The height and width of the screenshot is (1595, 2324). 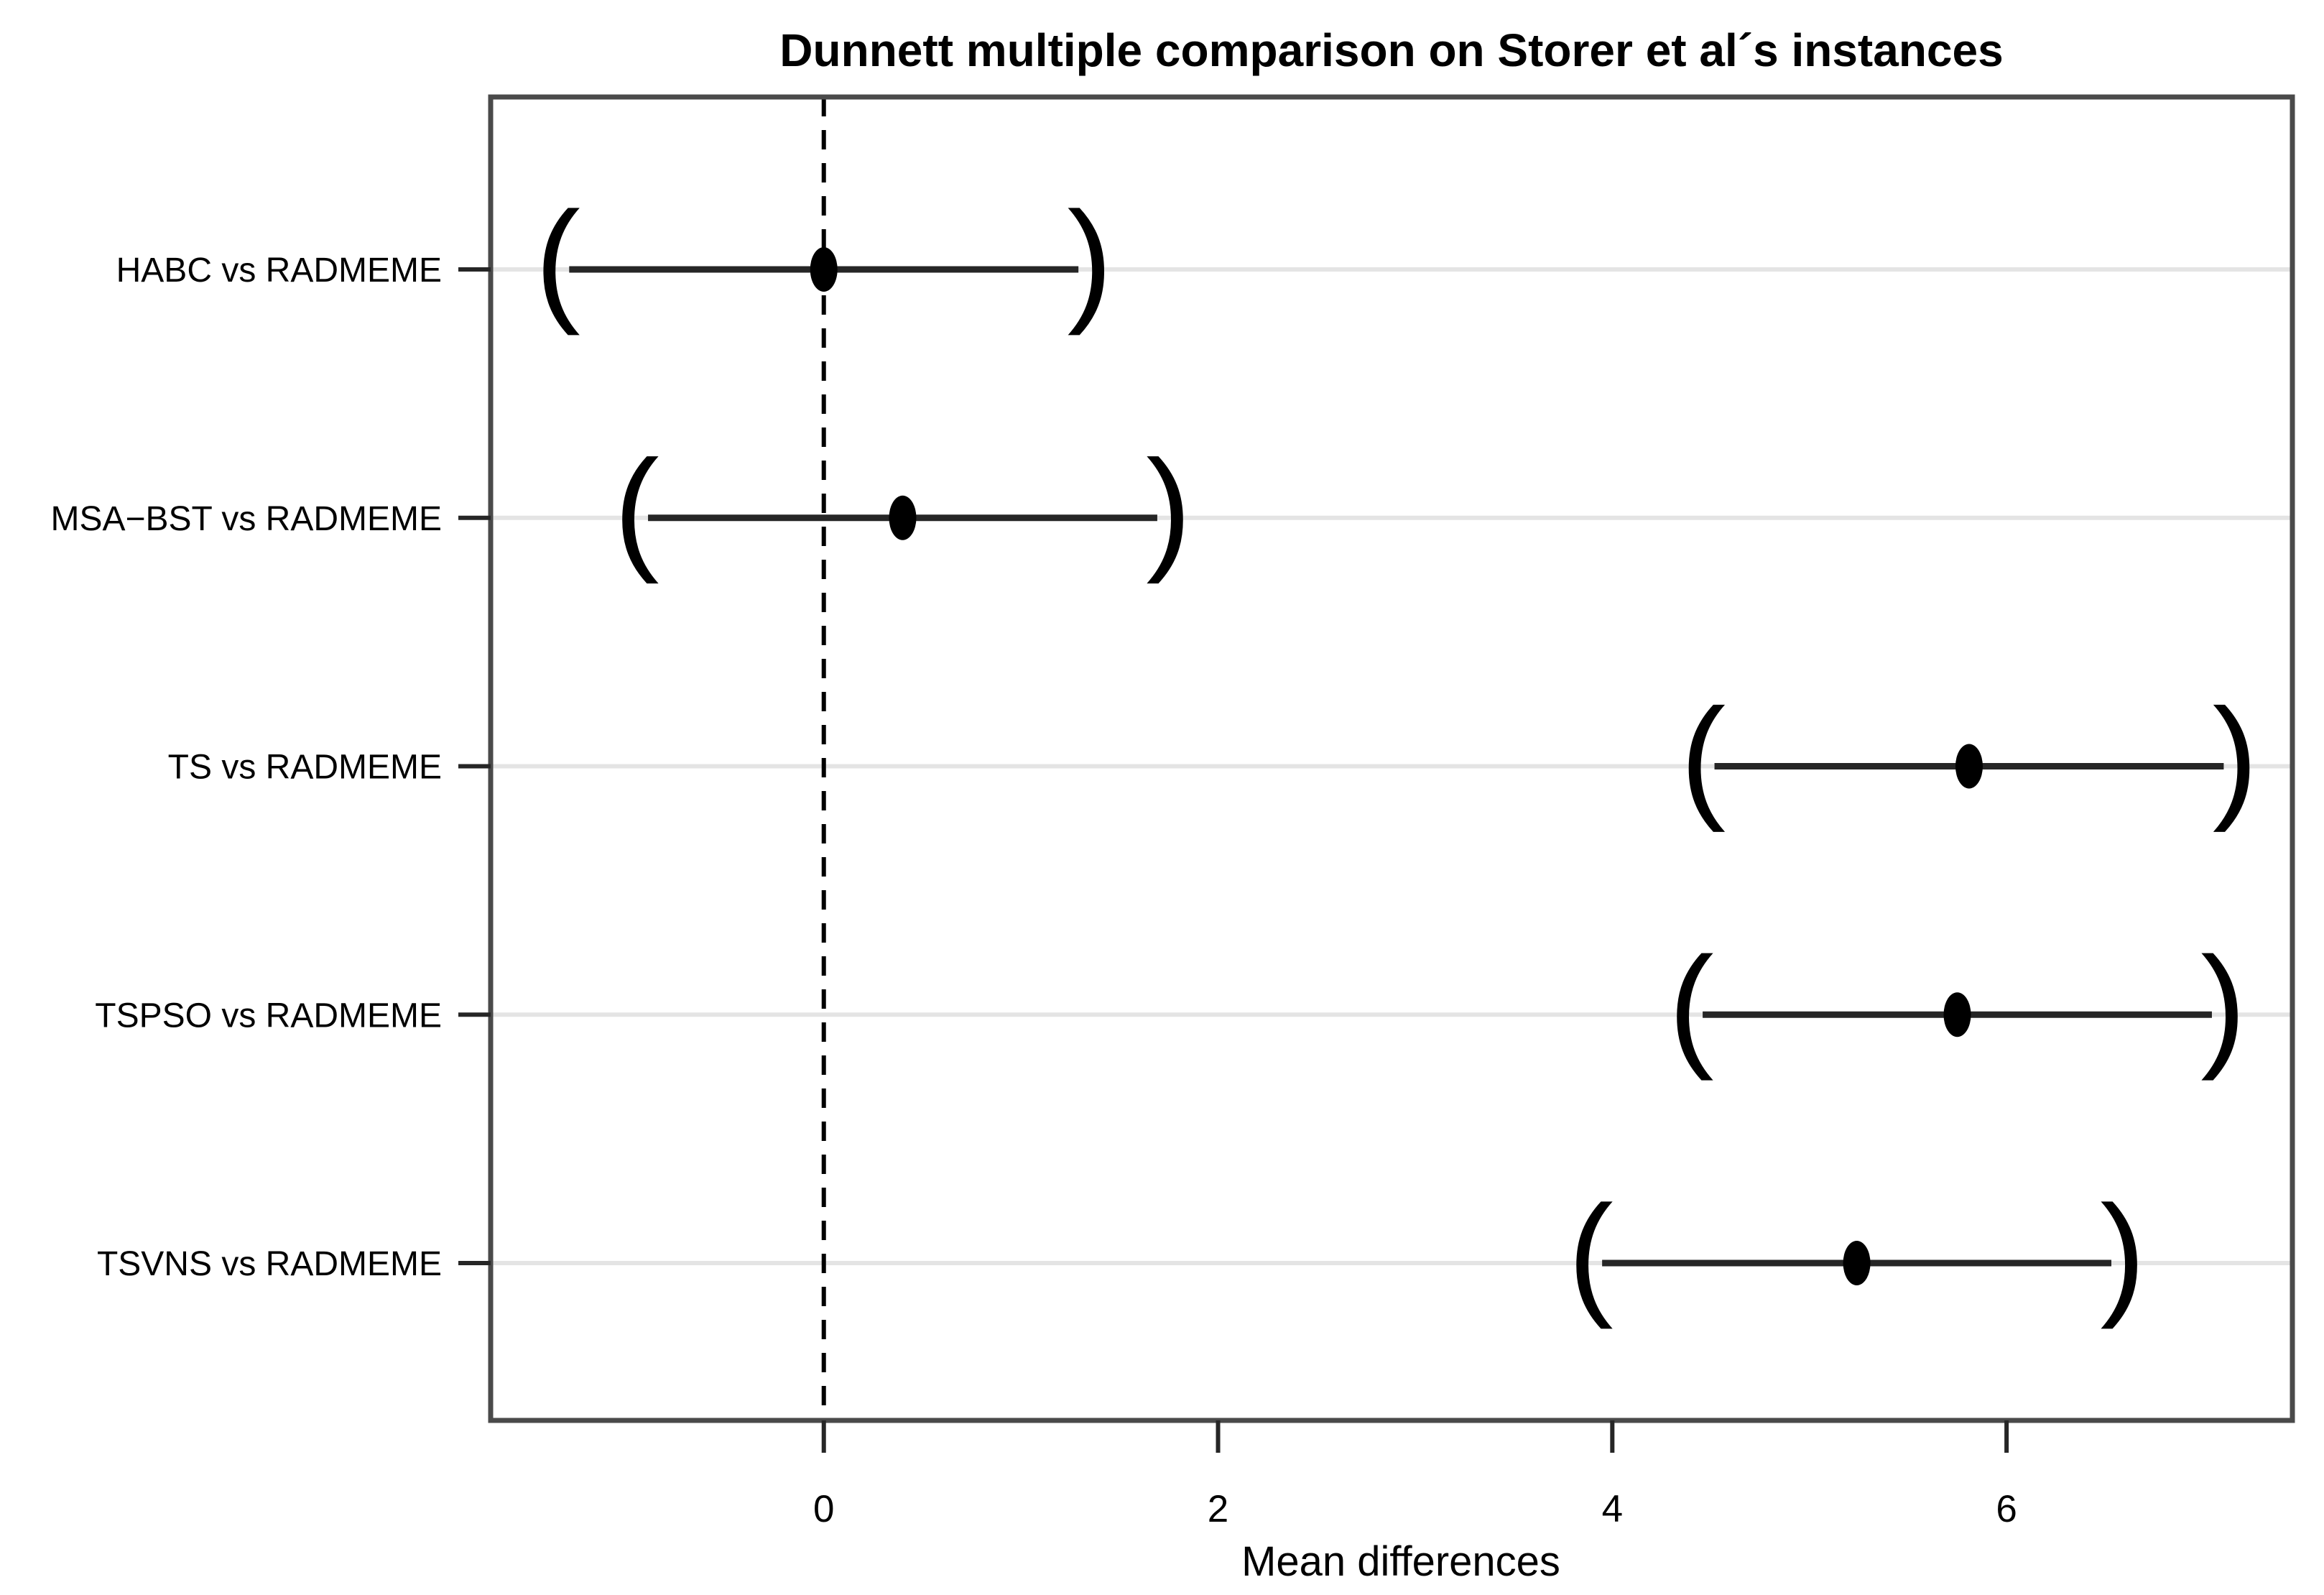 What do you see at coordinates (246, 519) in the screenshot?
I see `y-axis-label: MSA−BST vs RADMEME` at bounding box center [246, 519].